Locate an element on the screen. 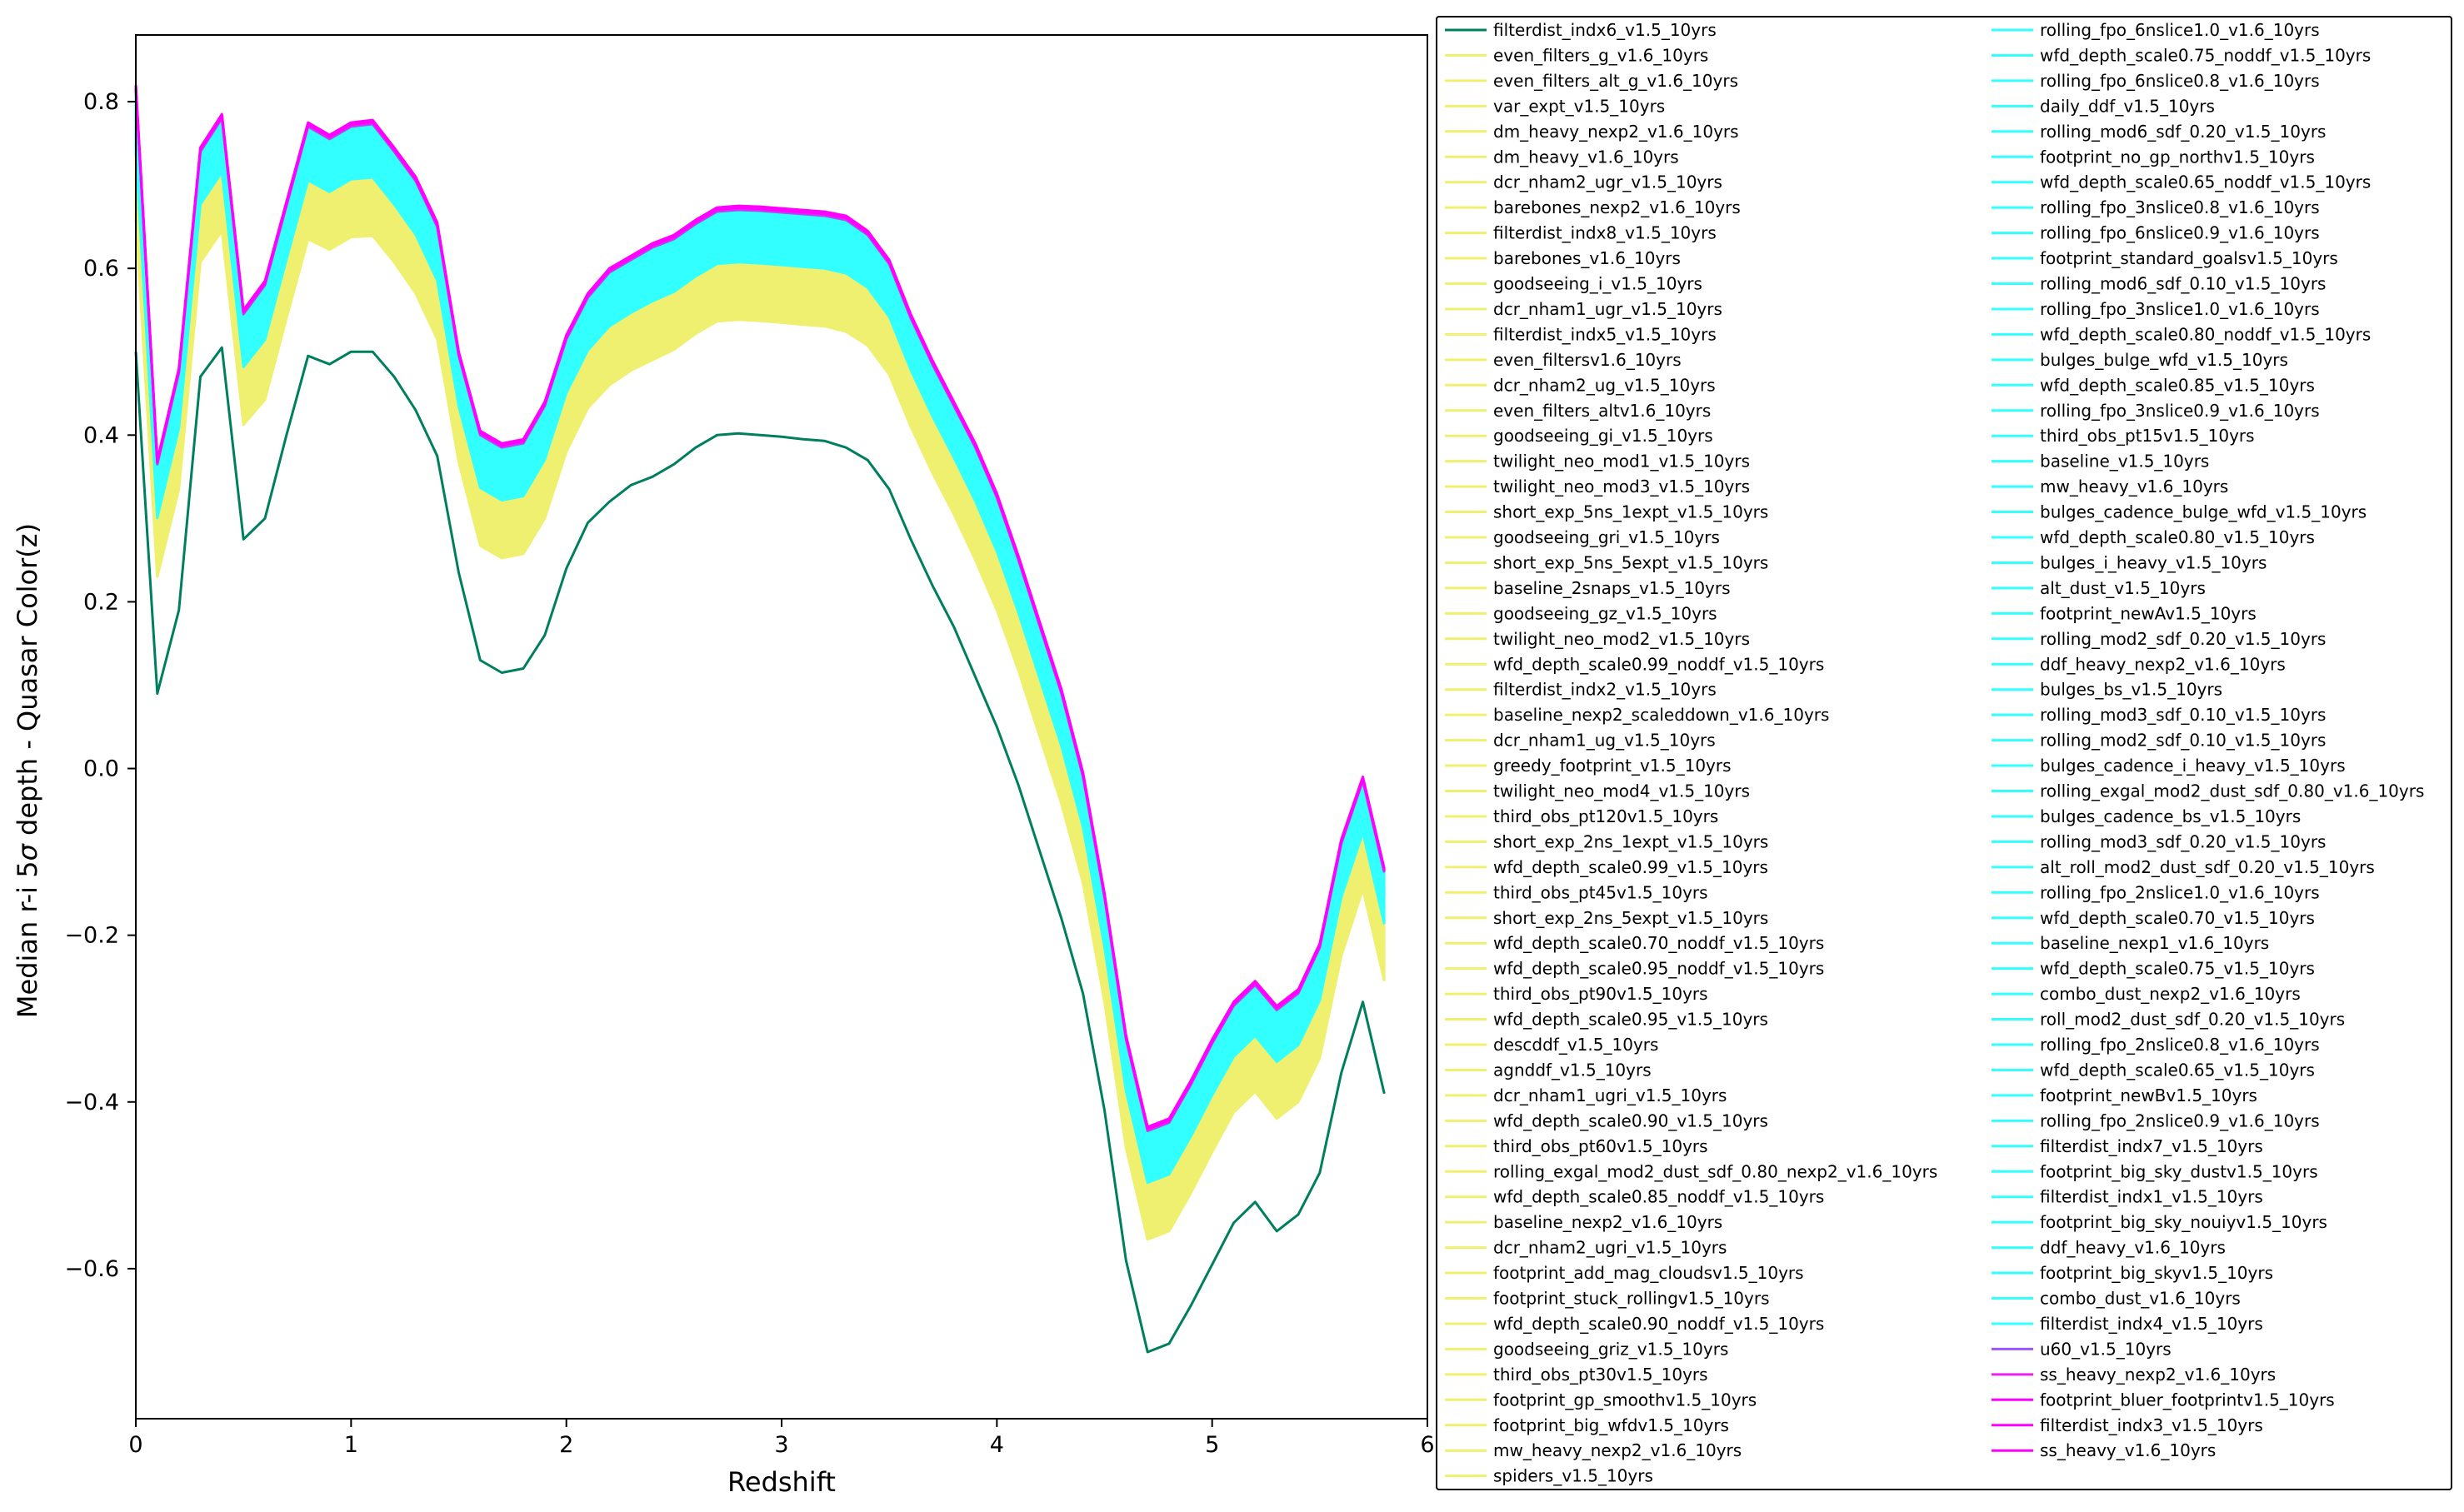 This screenshot has width=2464, height=1512. legend-label: baseline_nexp2_scaleddown_v1.6_10yrs is located at coordinates (1661, 715).